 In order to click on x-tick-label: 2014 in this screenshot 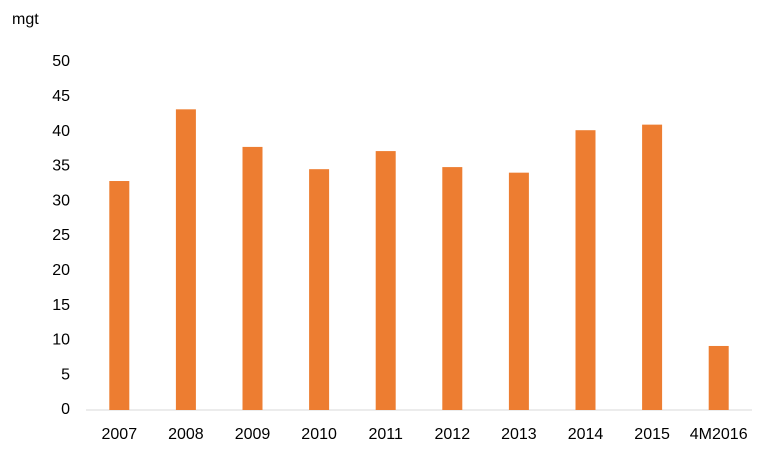, I will do `click(586, 434)`.